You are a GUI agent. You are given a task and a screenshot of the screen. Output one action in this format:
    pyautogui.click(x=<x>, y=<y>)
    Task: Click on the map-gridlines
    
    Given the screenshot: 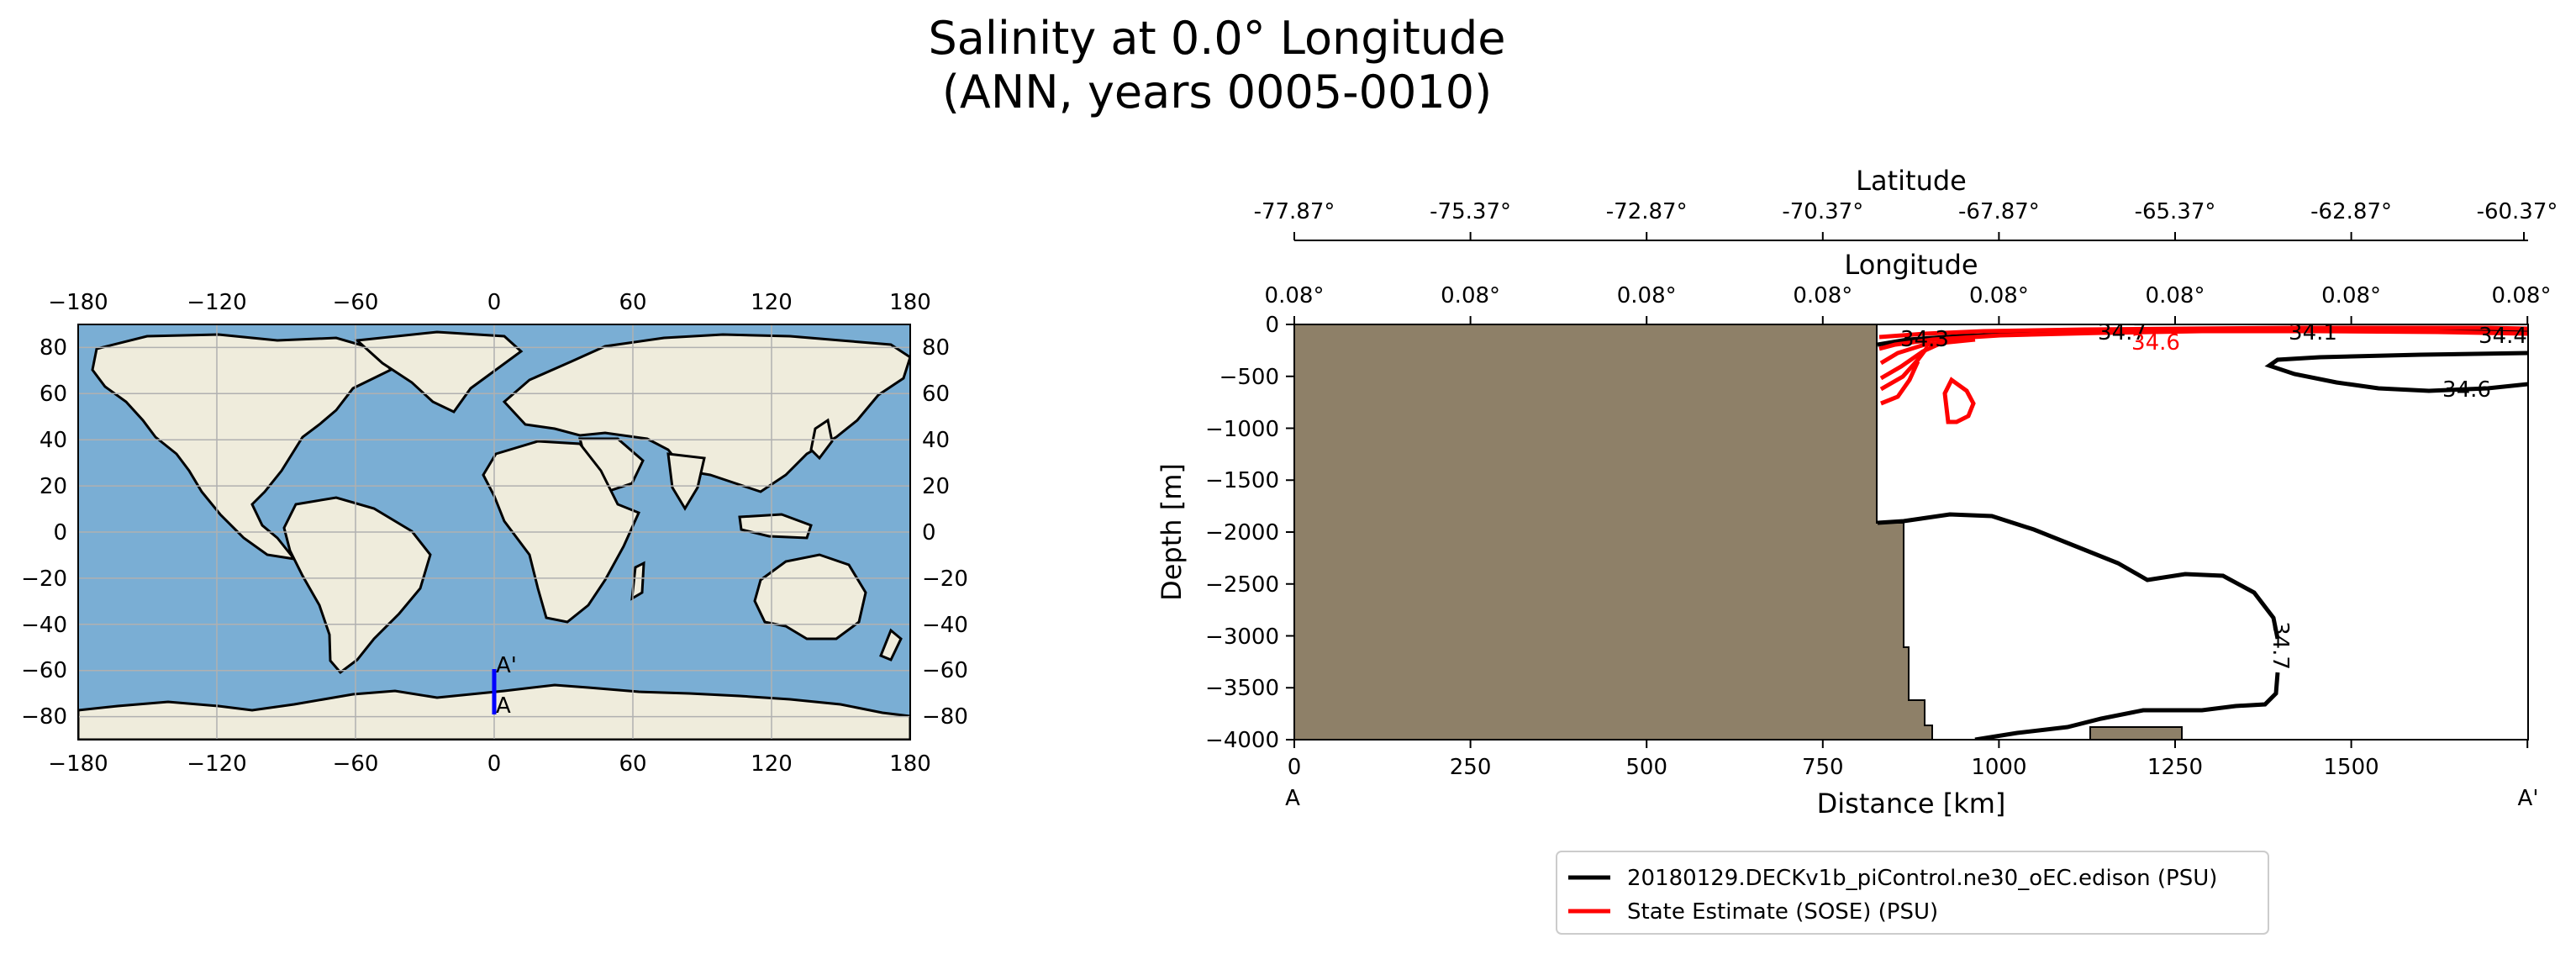 What is the action you would take?
    pyautogui.click(x=494, y=532)
    